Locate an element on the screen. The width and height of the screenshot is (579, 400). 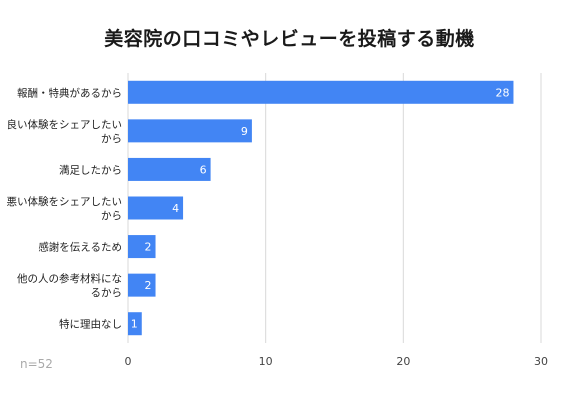
x-tick-label: 30 is located at coordinates (541, 361).